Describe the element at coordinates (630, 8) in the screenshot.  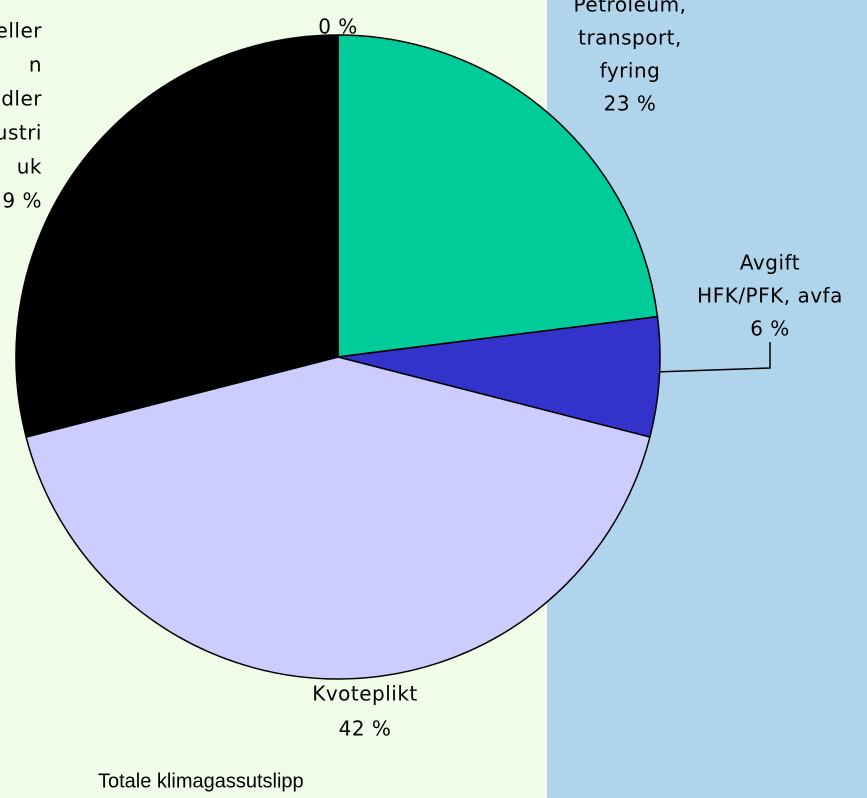
I see `slice-label: Petroleum,` at that location.